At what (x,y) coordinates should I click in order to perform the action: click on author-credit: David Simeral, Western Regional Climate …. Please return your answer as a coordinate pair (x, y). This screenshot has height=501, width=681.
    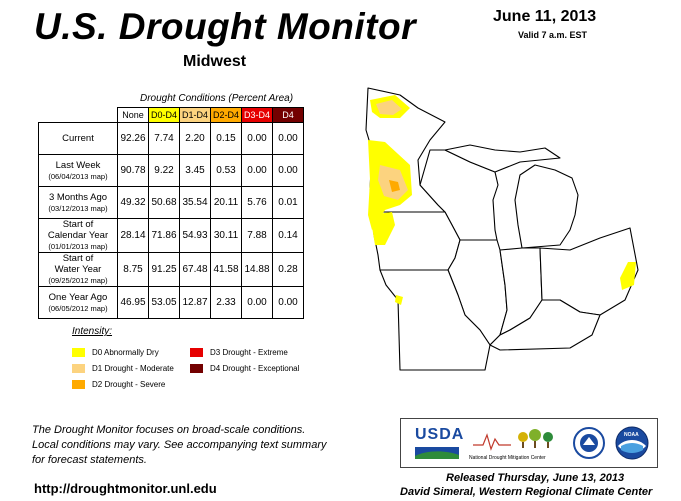
    Looking at the image, I should click on (526, 492).